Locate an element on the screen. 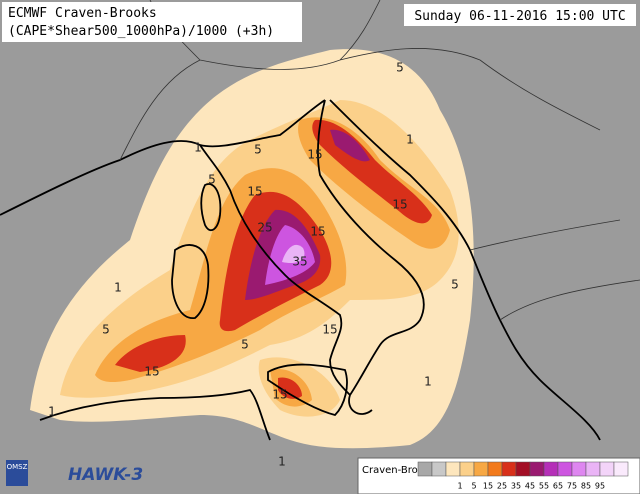  legend-tick-label: 45 is located at coordinates (530, 486).